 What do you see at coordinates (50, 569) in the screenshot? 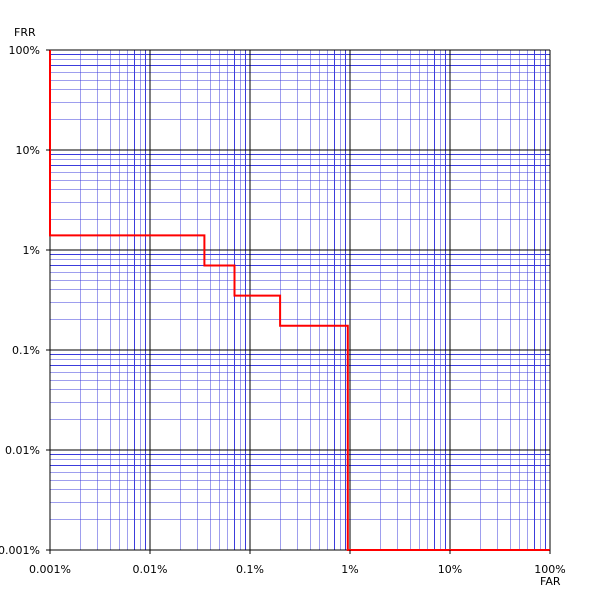
I see `x-tick-label: 0.001%` at bounding box center [50, 569].